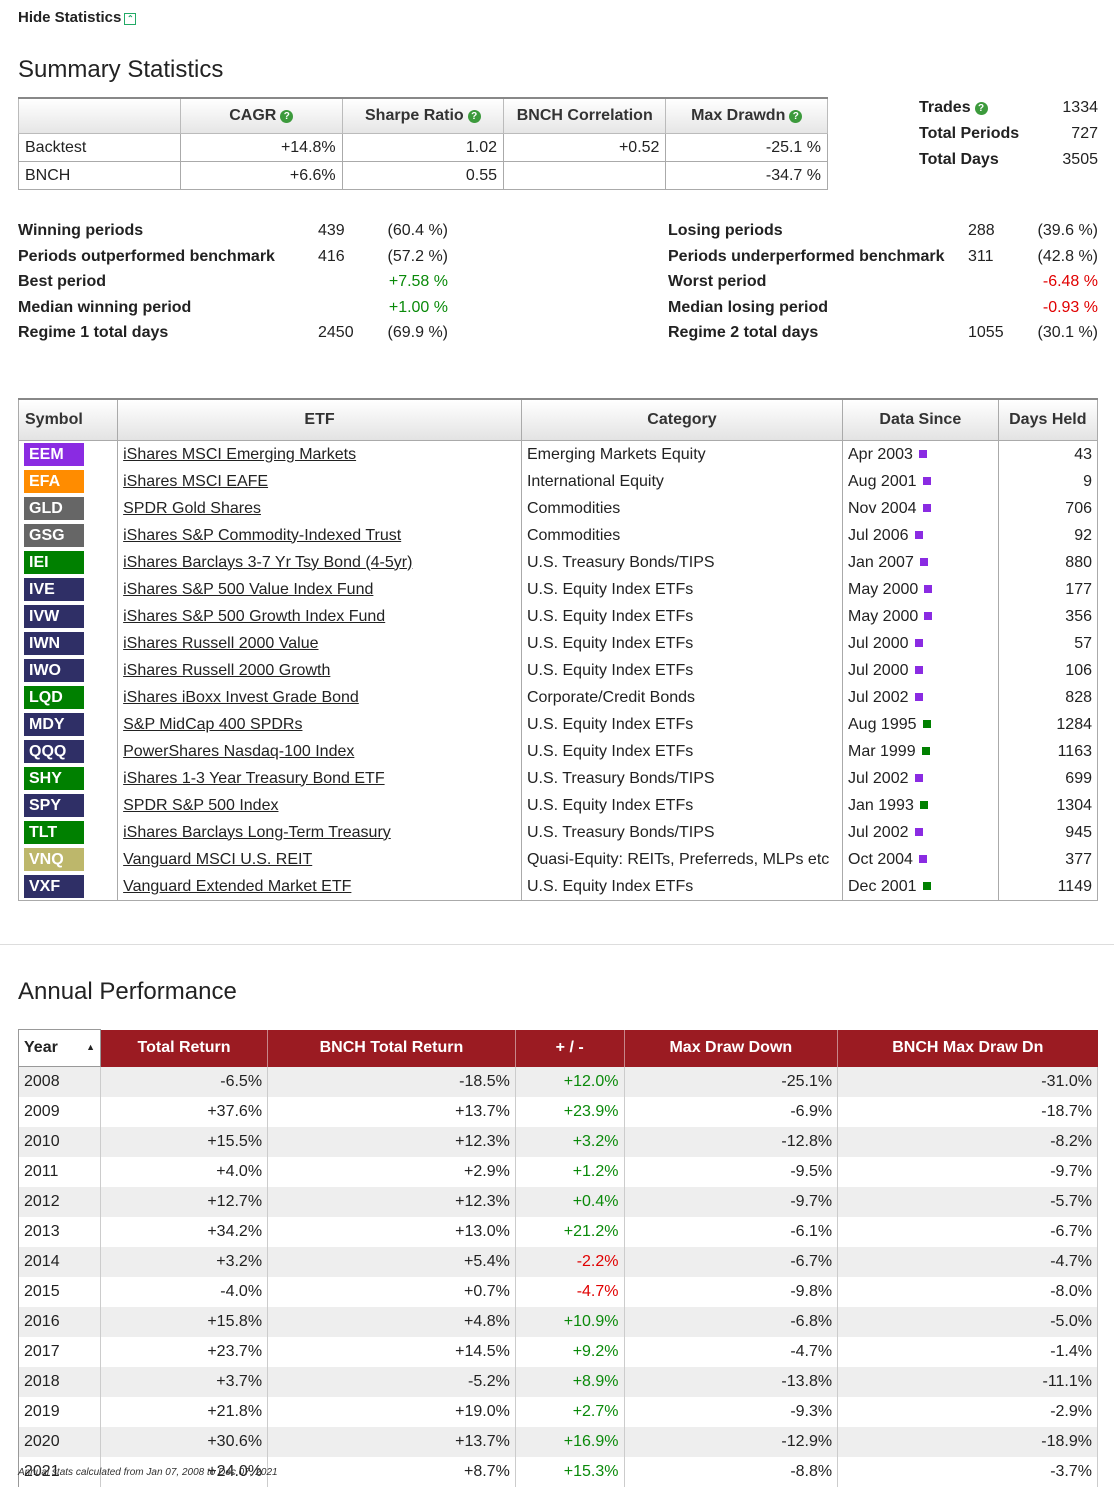 This screenshot has width=1114, height=1490. What do you see at coordinates (54, 778) in the screenshot?
I see `symbol-badge: SHY` at bounding box center [54, 778].